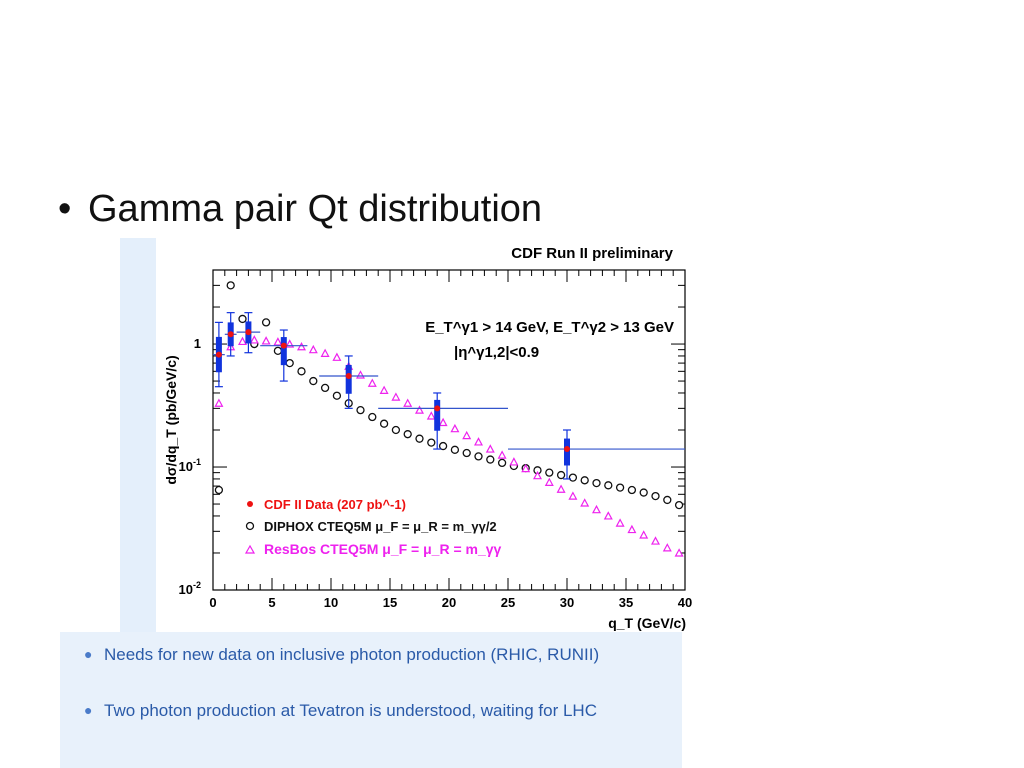  I want to click on x-tick-label: 5, so click(271, 602).